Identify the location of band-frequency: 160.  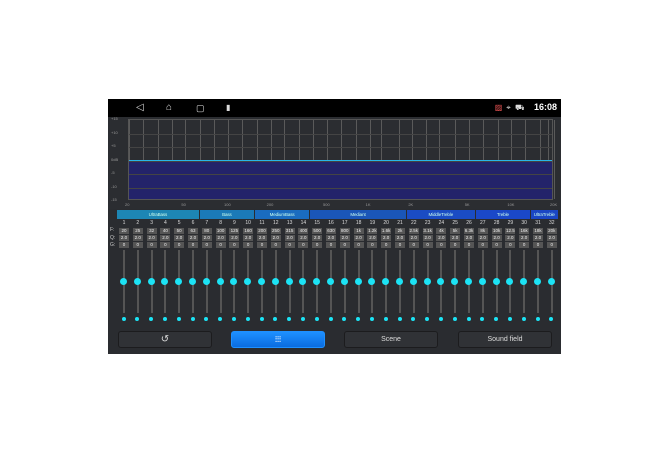
(248, 231).